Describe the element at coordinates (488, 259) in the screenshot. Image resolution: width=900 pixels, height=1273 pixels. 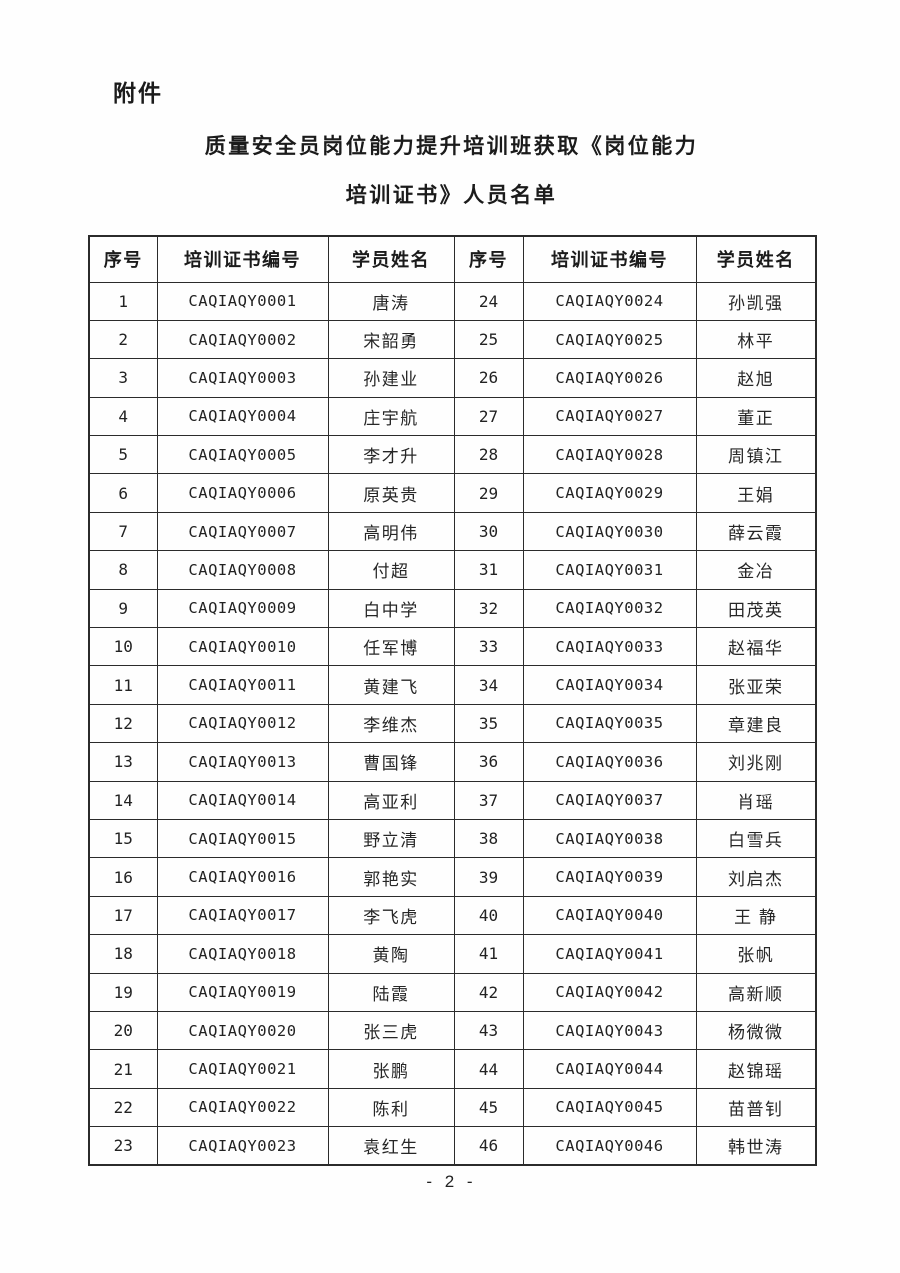
I see `header-seq-right: 序号` at that location.